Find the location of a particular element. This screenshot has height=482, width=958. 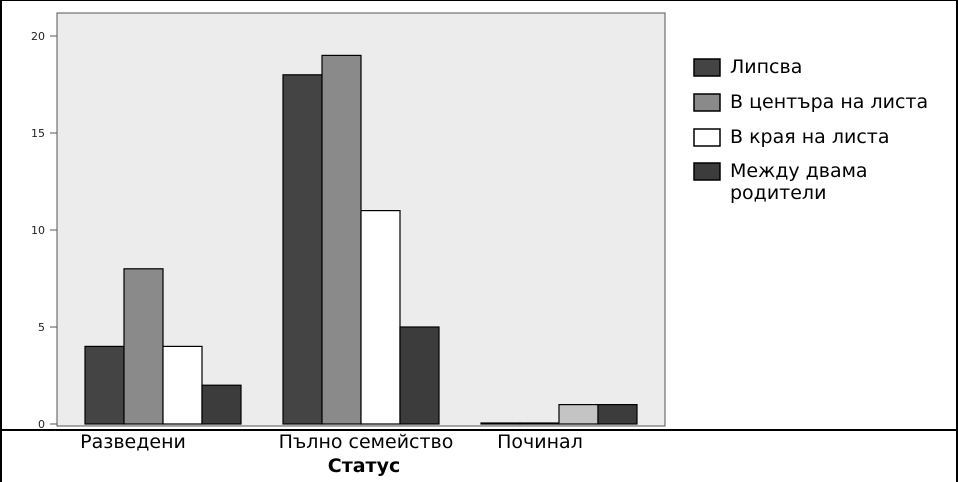

category-labels: Разведени Пълно семейство Починал is located at coordinates (331, 442).